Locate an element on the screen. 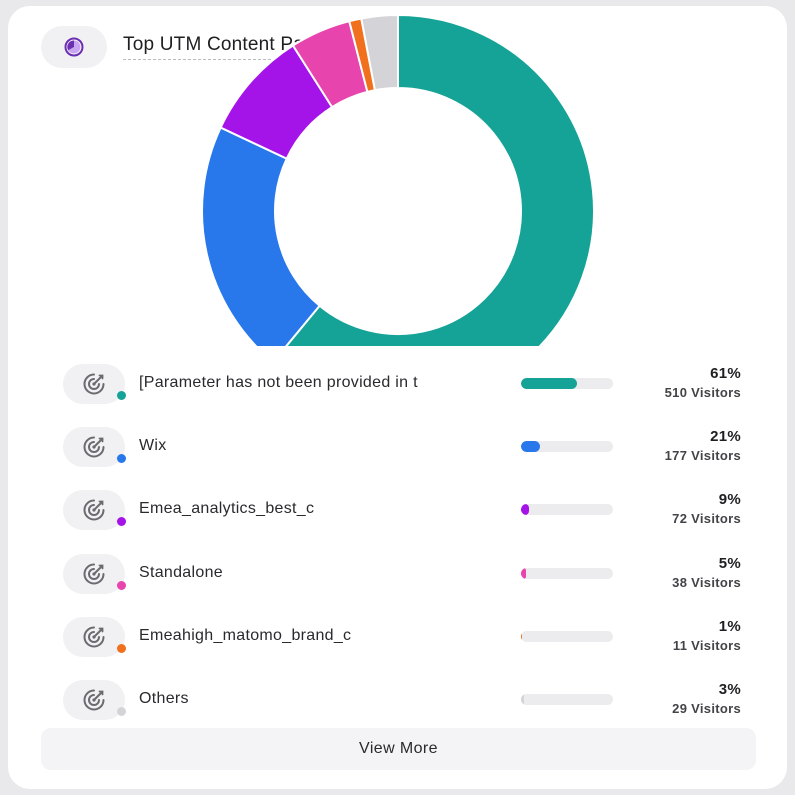 This screenshot has width=795, height=795. legend-label: Emea_analytics_best_c is located at coordinates (227, 509).